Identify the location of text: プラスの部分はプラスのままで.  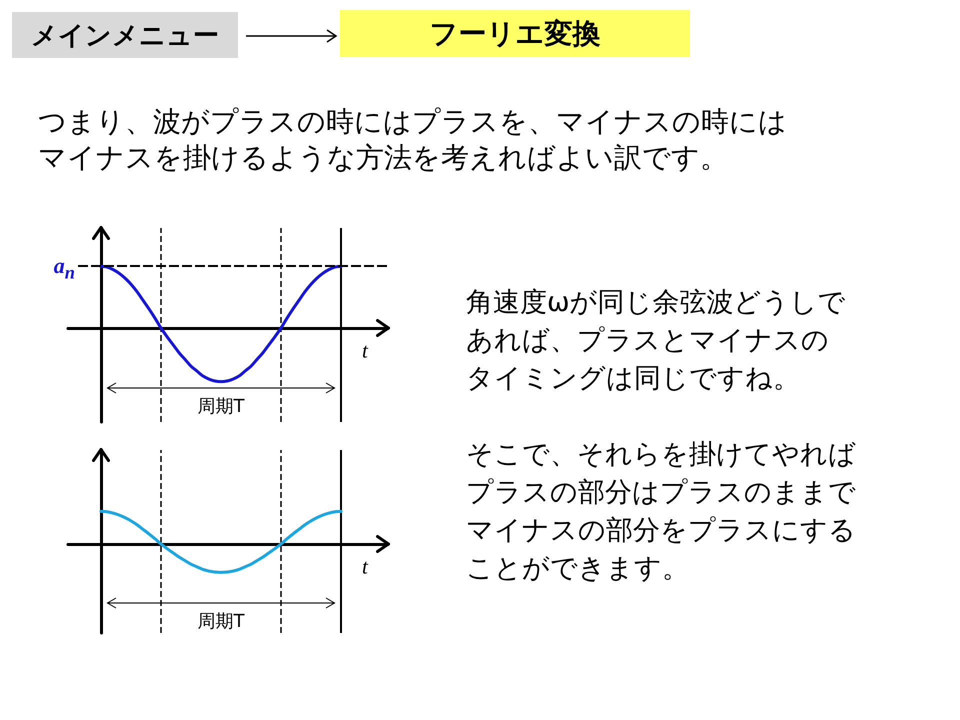
(661, 492).